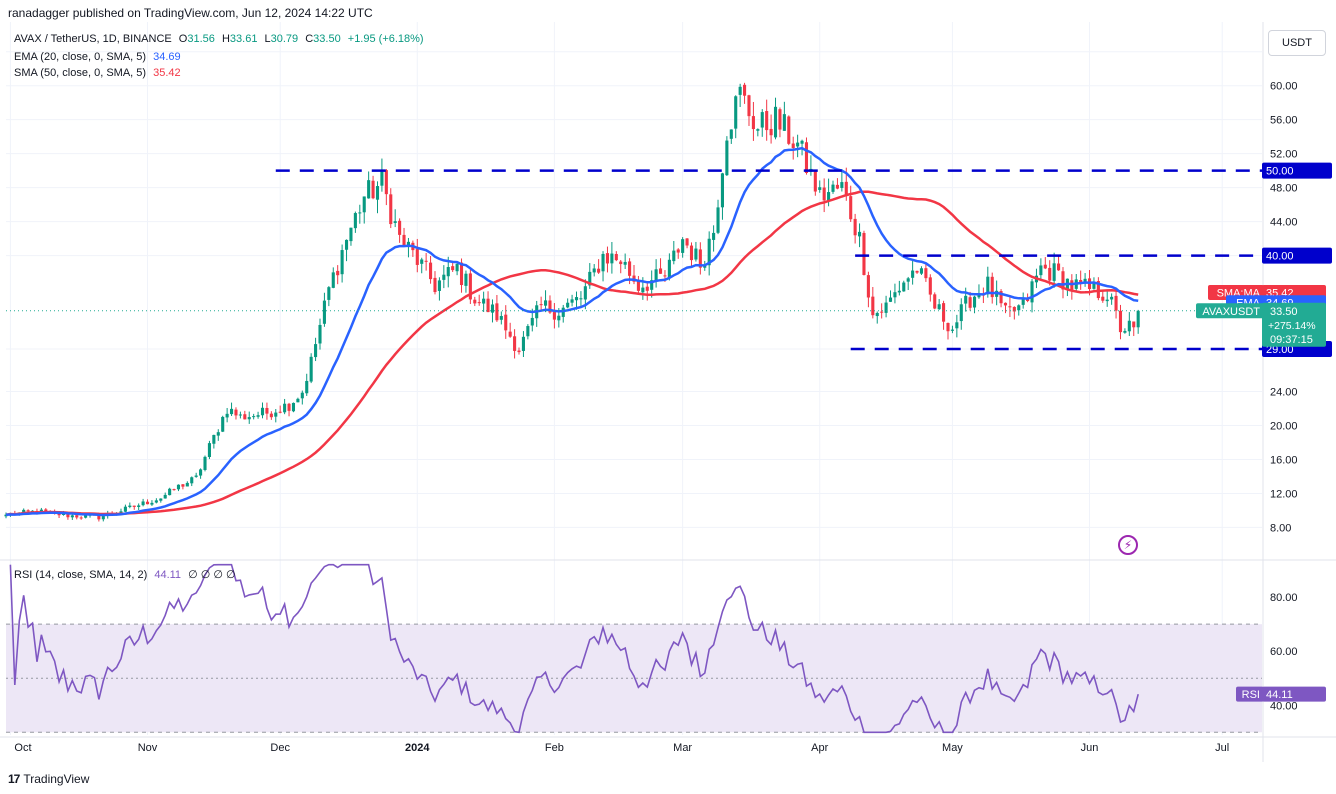  What do you see at coordinates (14, 779) in the screenshot?
I see `tradingview-logo-icon: 17` at bounding box center [14, 779].